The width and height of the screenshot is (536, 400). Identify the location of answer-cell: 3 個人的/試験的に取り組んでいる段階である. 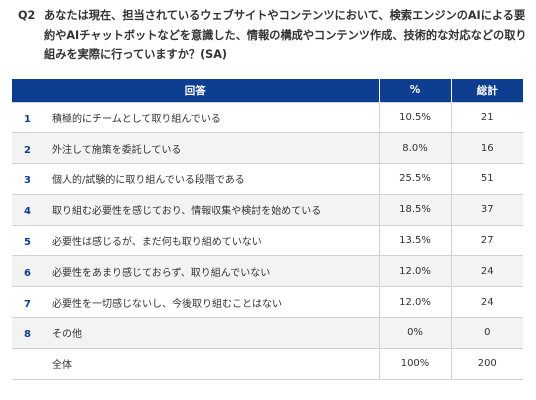
(195, 179).